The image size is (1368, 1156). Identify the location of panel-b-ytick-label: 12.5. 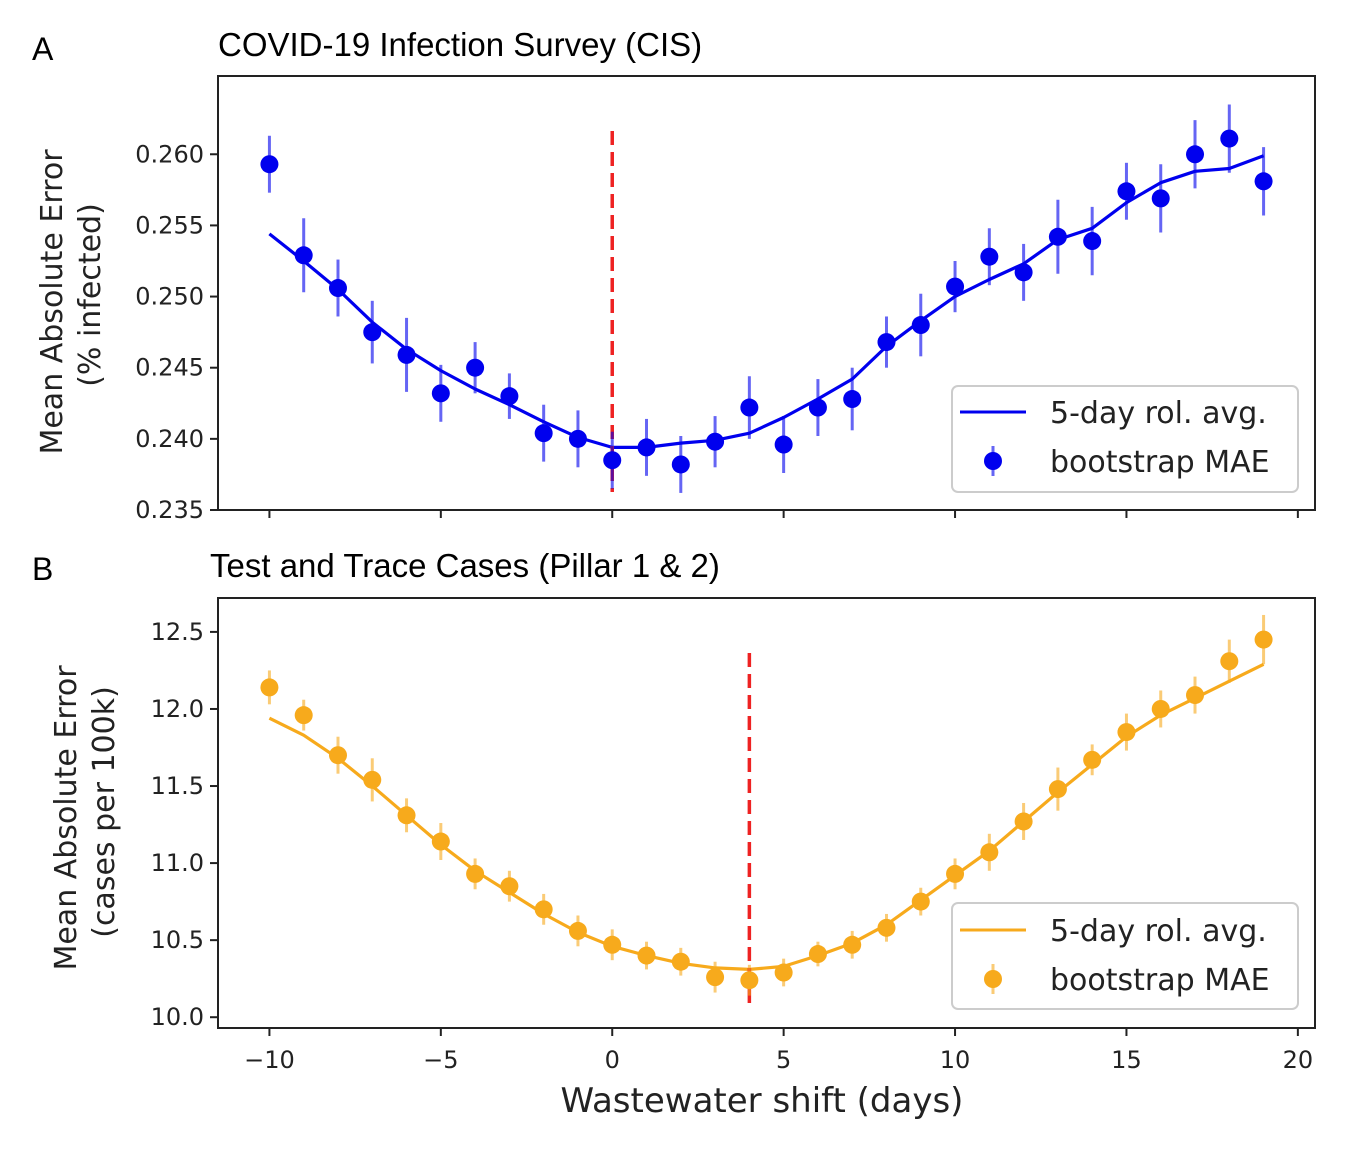
(177, 632).